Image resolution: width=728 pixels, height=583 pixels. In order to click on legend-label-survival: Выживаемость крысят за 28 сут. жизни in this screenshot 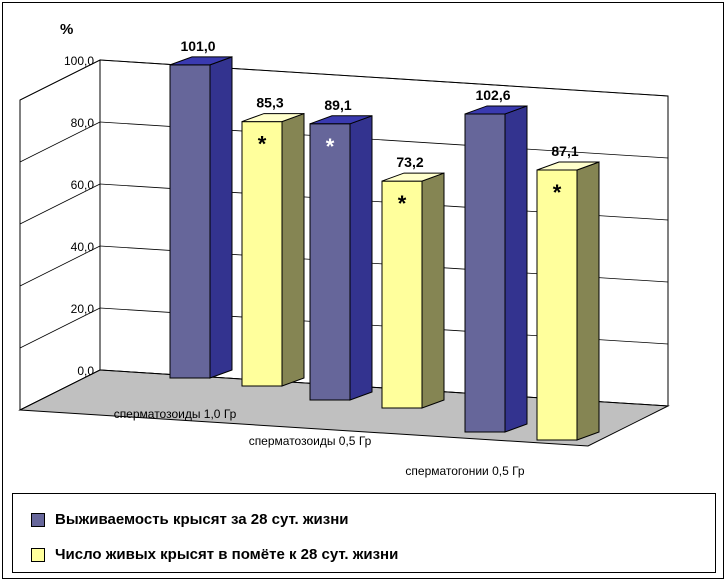, I will do `click(202, 519)`.